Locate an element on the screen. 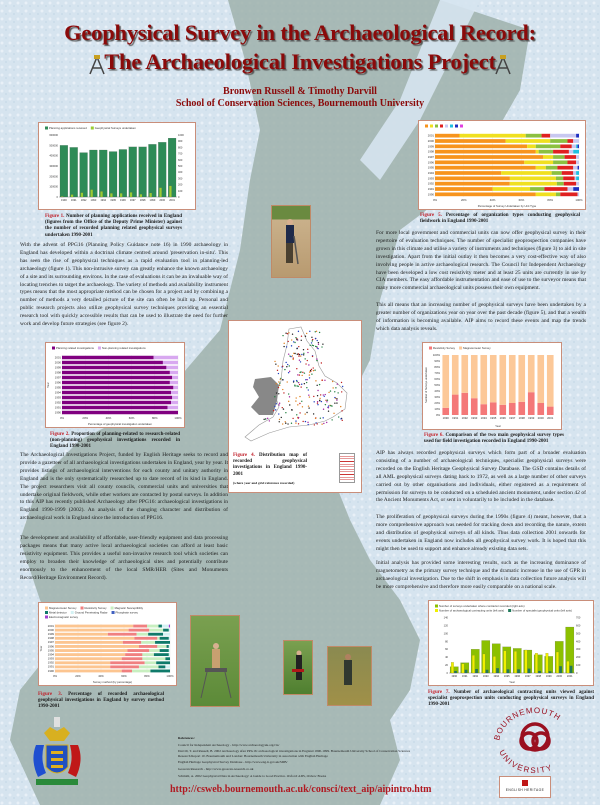  y-tick-label: 1993 is located at coordinates (58, 398).